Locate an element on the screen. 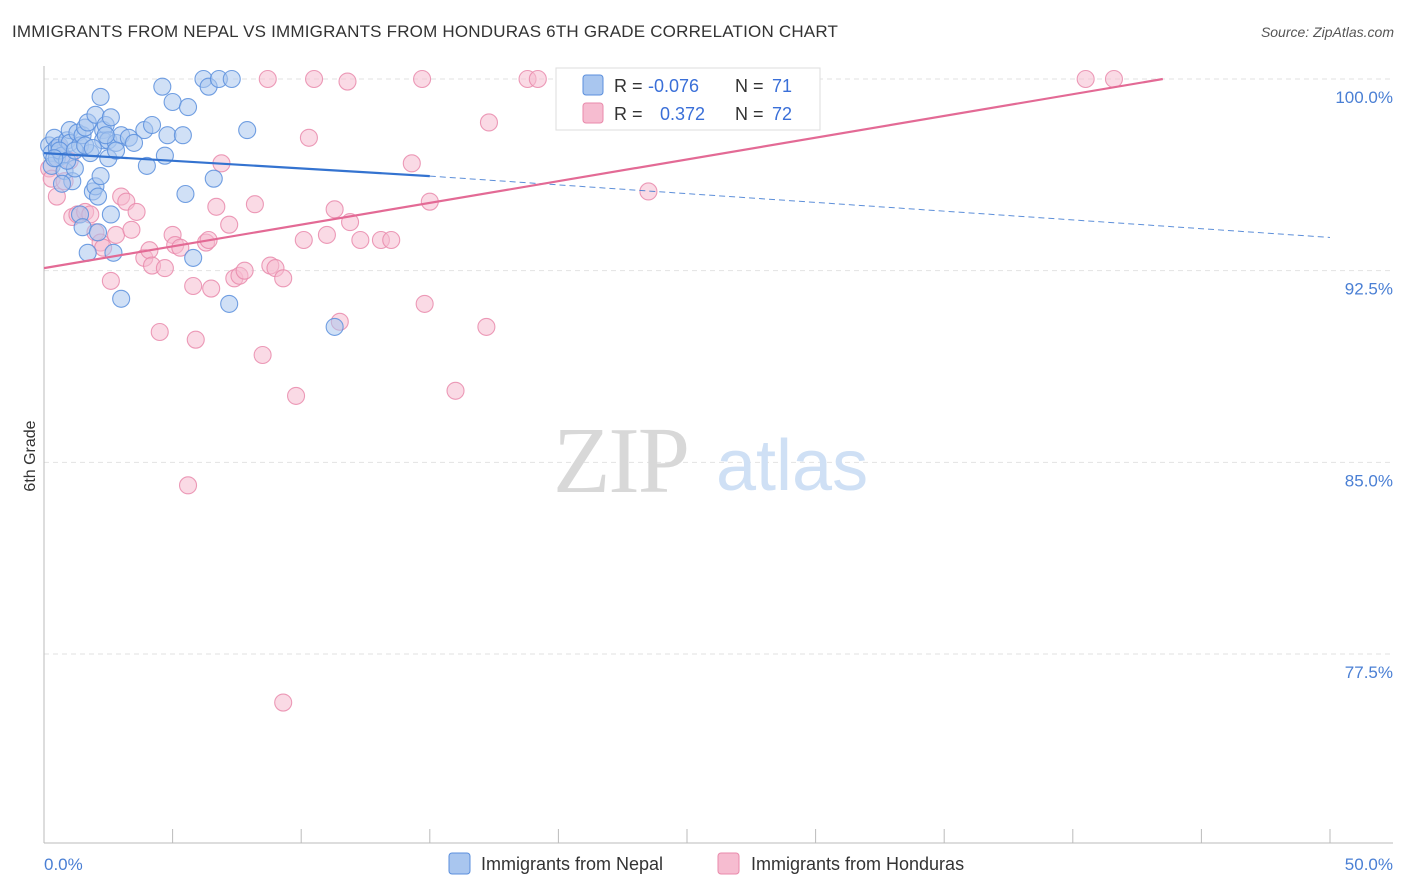  nepal-r-label: R = is located at coordinates (628, 86).